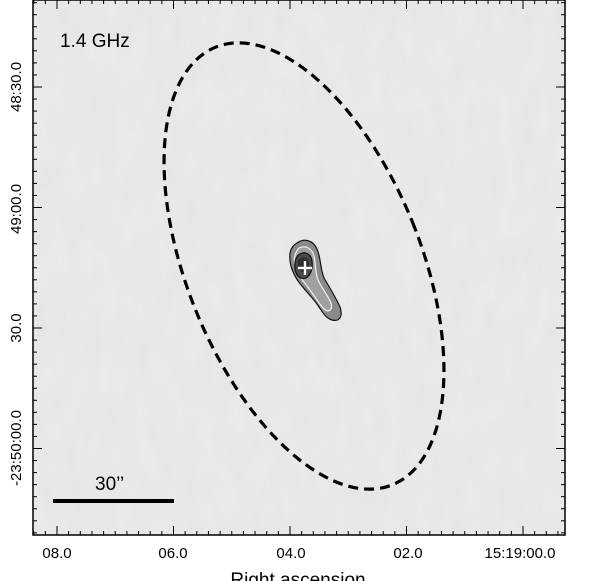 This screenshot has width=598, height=581. Describe the element at coordinates (16, 209) in the screenshot. I see `y-tick-label: 49:00.0` at that location.